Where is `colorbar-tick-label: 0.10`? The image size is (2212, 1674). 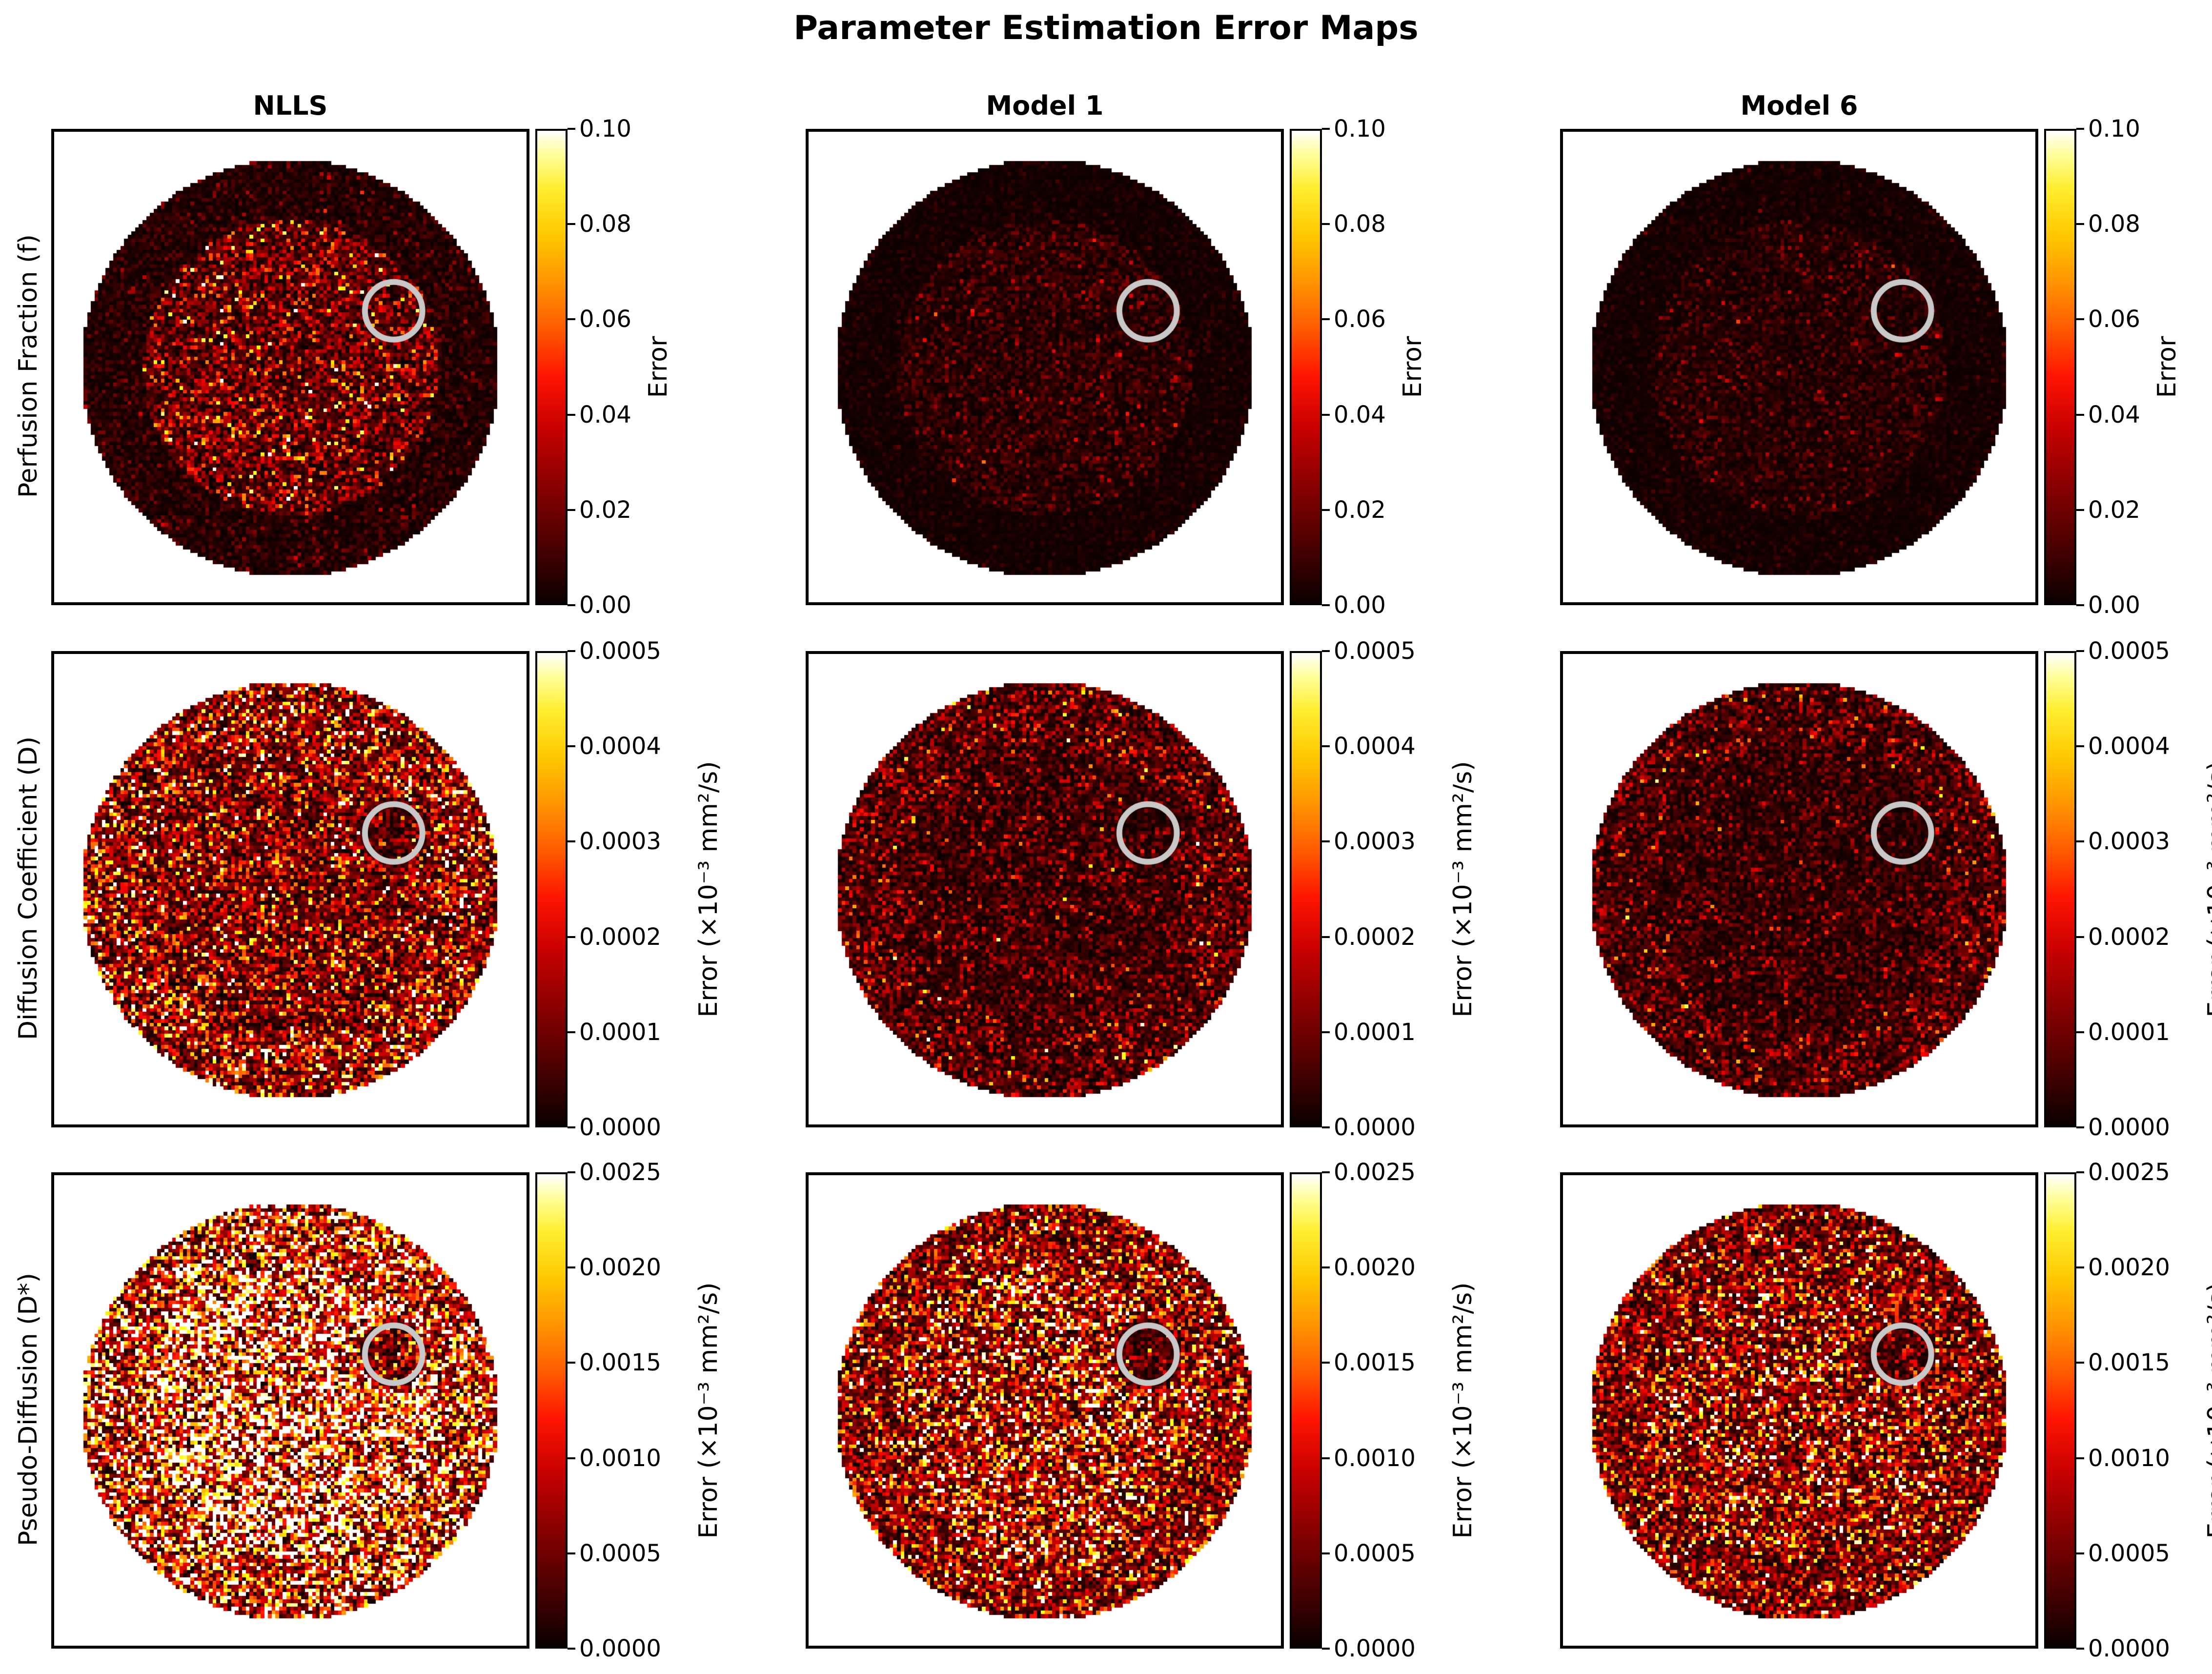 colorbar-tick-label: 0.10 is located at coordinates (605, 129).